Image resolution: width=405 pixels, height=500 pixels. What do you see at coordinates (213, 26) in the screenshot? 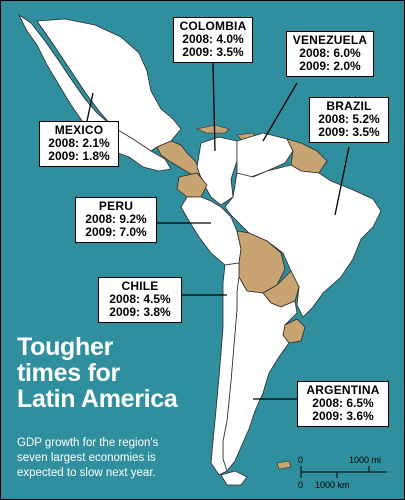
I see `country-name: COLOMBIA` at bounding box center [213, 26].